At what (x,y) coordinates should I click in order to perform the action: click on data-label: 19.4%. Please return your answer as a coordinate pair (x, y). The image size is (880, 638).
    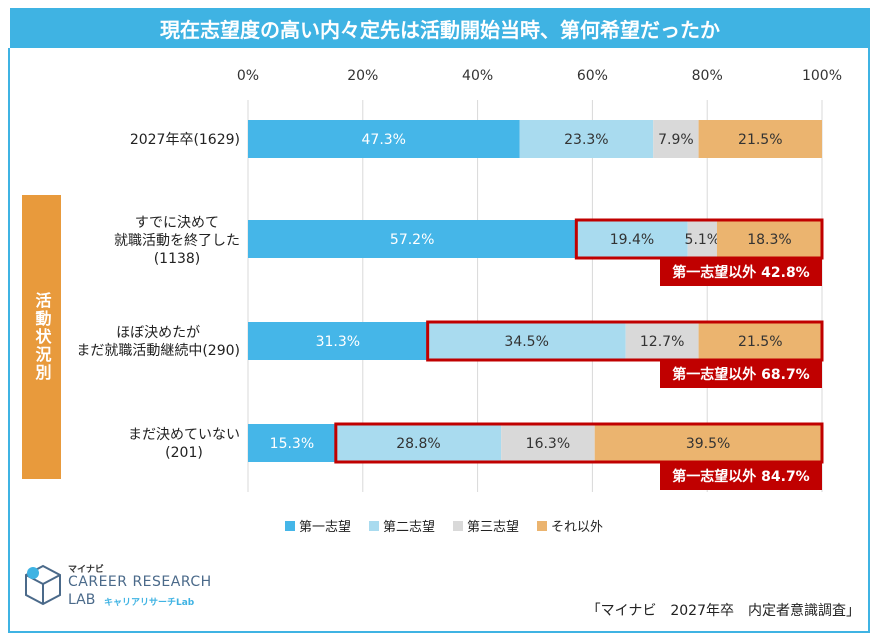
    Looking at the image, I should click on (632, 240).